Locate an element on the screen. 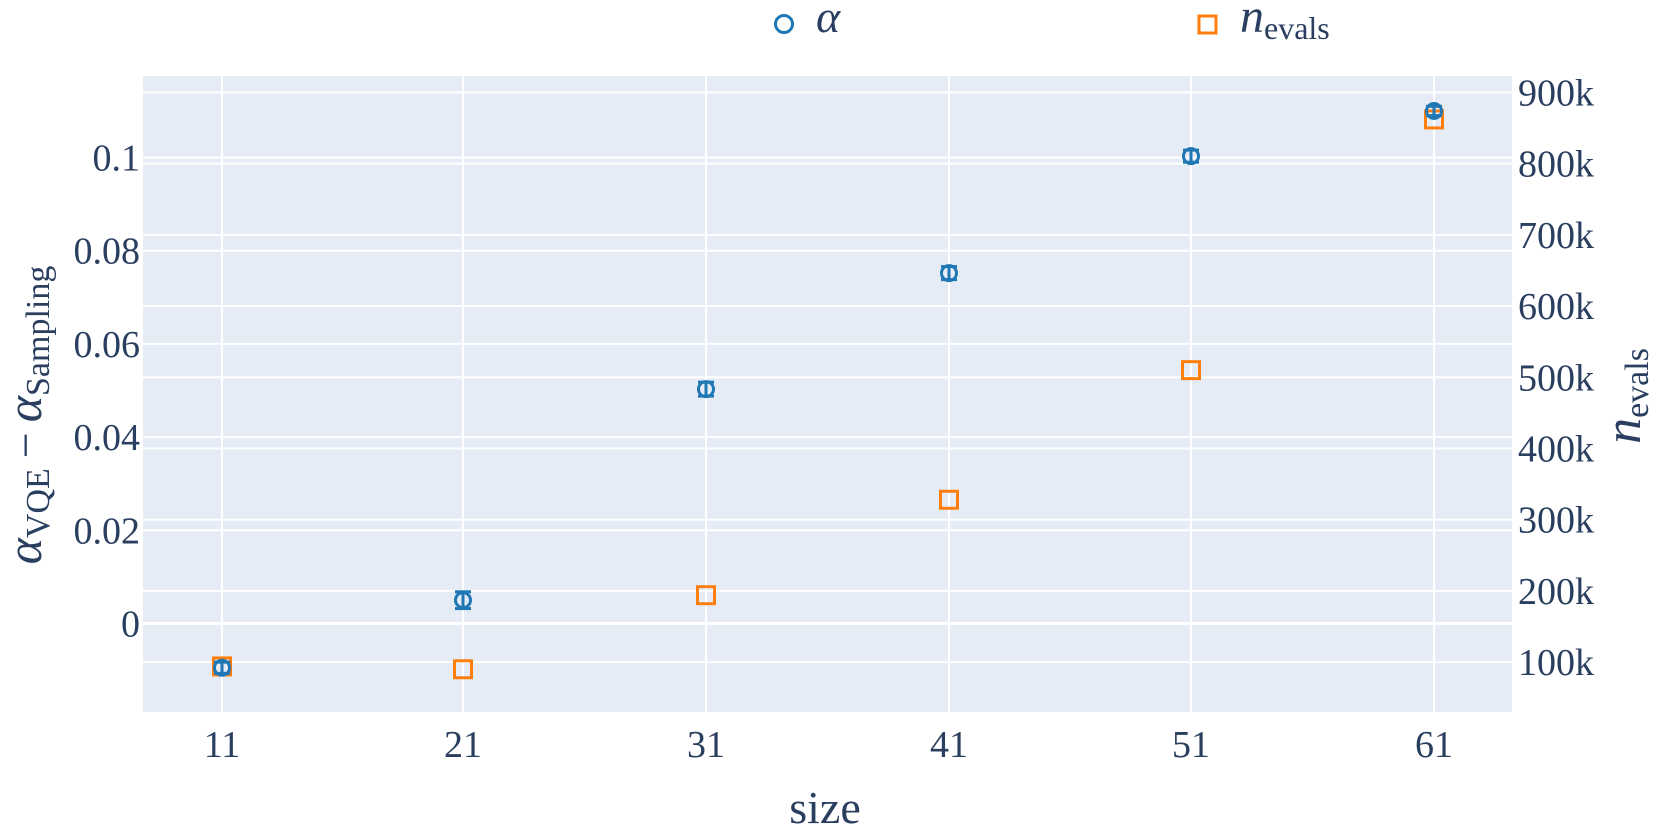 Image resolution: width=1661 pixels, height=831 pixels. y-left-axis-ticks: 0 0.02 0.04 0.06 0.08 0.1 is located at coordinates (107, 392).